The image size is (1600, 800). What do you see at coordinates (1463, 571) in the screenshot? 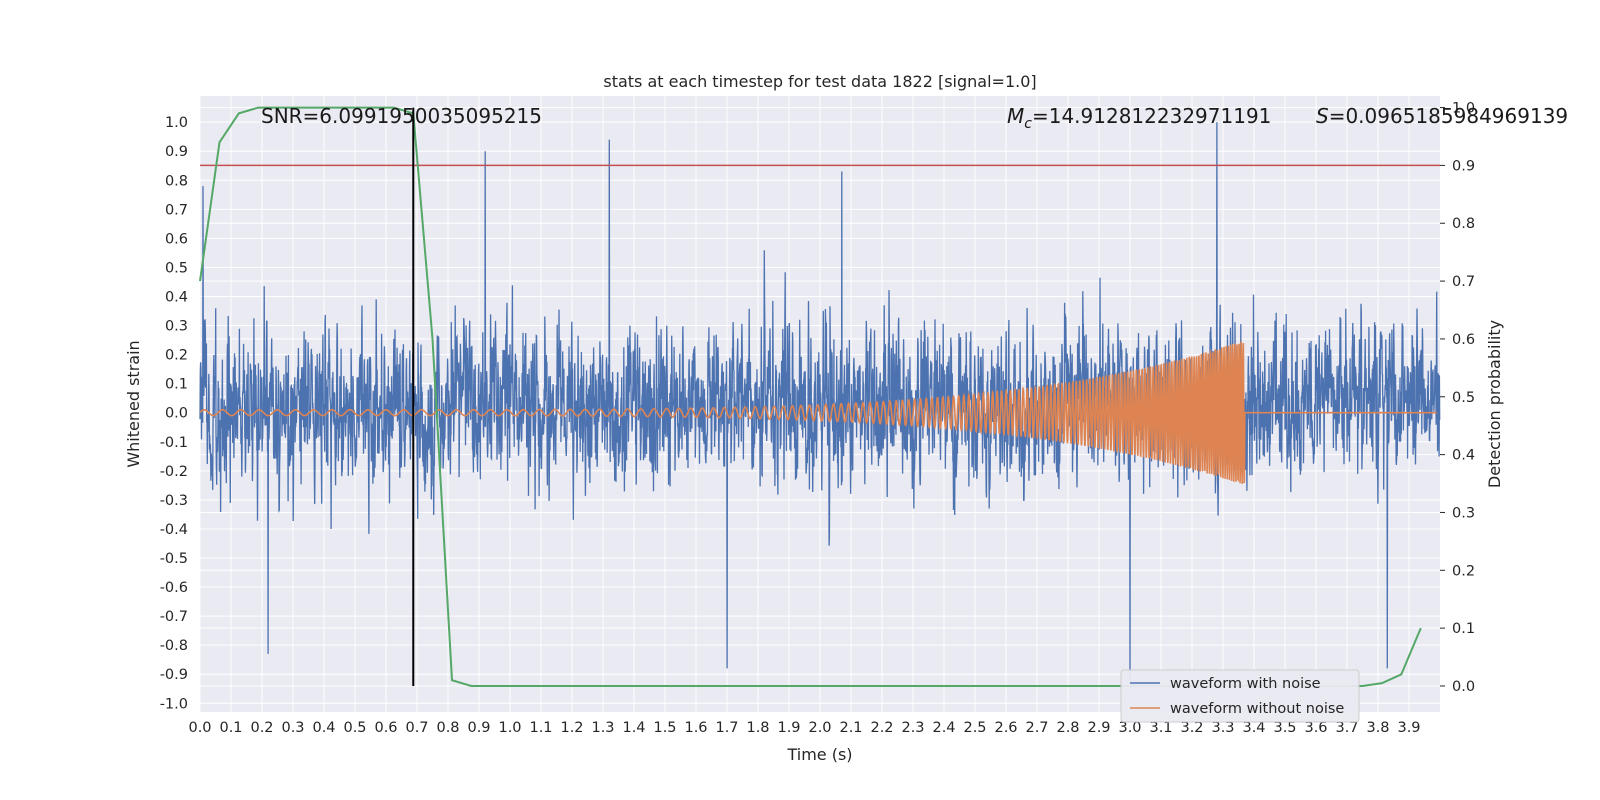
I see `y2-tick-label: 0.2` at bounding box center [1463, 571].